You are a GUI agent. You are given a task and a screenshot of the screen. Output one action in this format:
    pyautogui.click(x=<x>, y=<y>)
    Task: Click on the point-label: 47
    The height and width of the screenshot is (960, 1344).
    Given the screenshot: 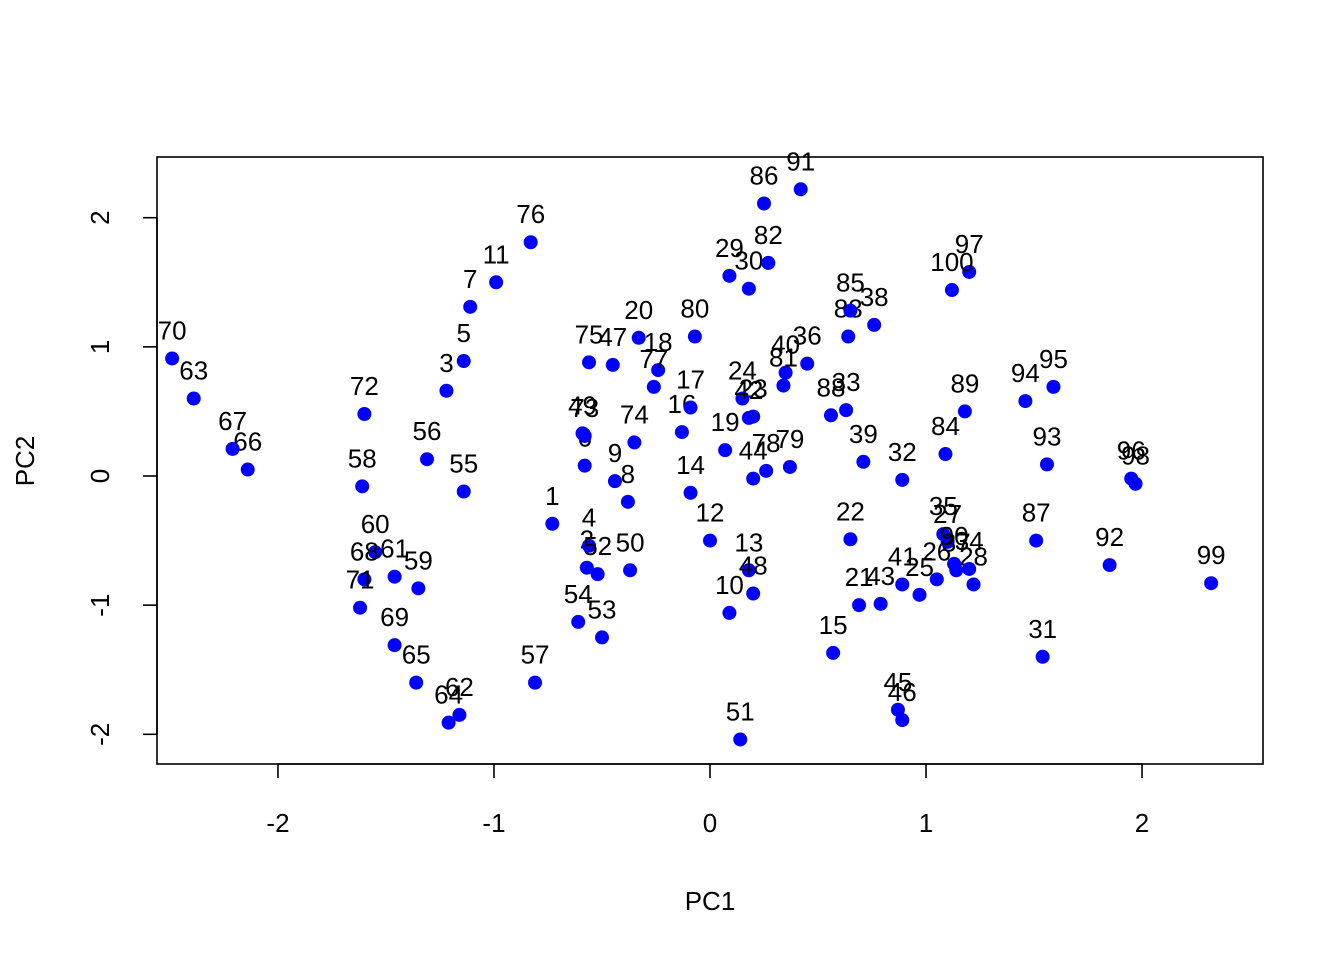 What is the action you would take?
    pyautogui.click(x=612, y=337)
    